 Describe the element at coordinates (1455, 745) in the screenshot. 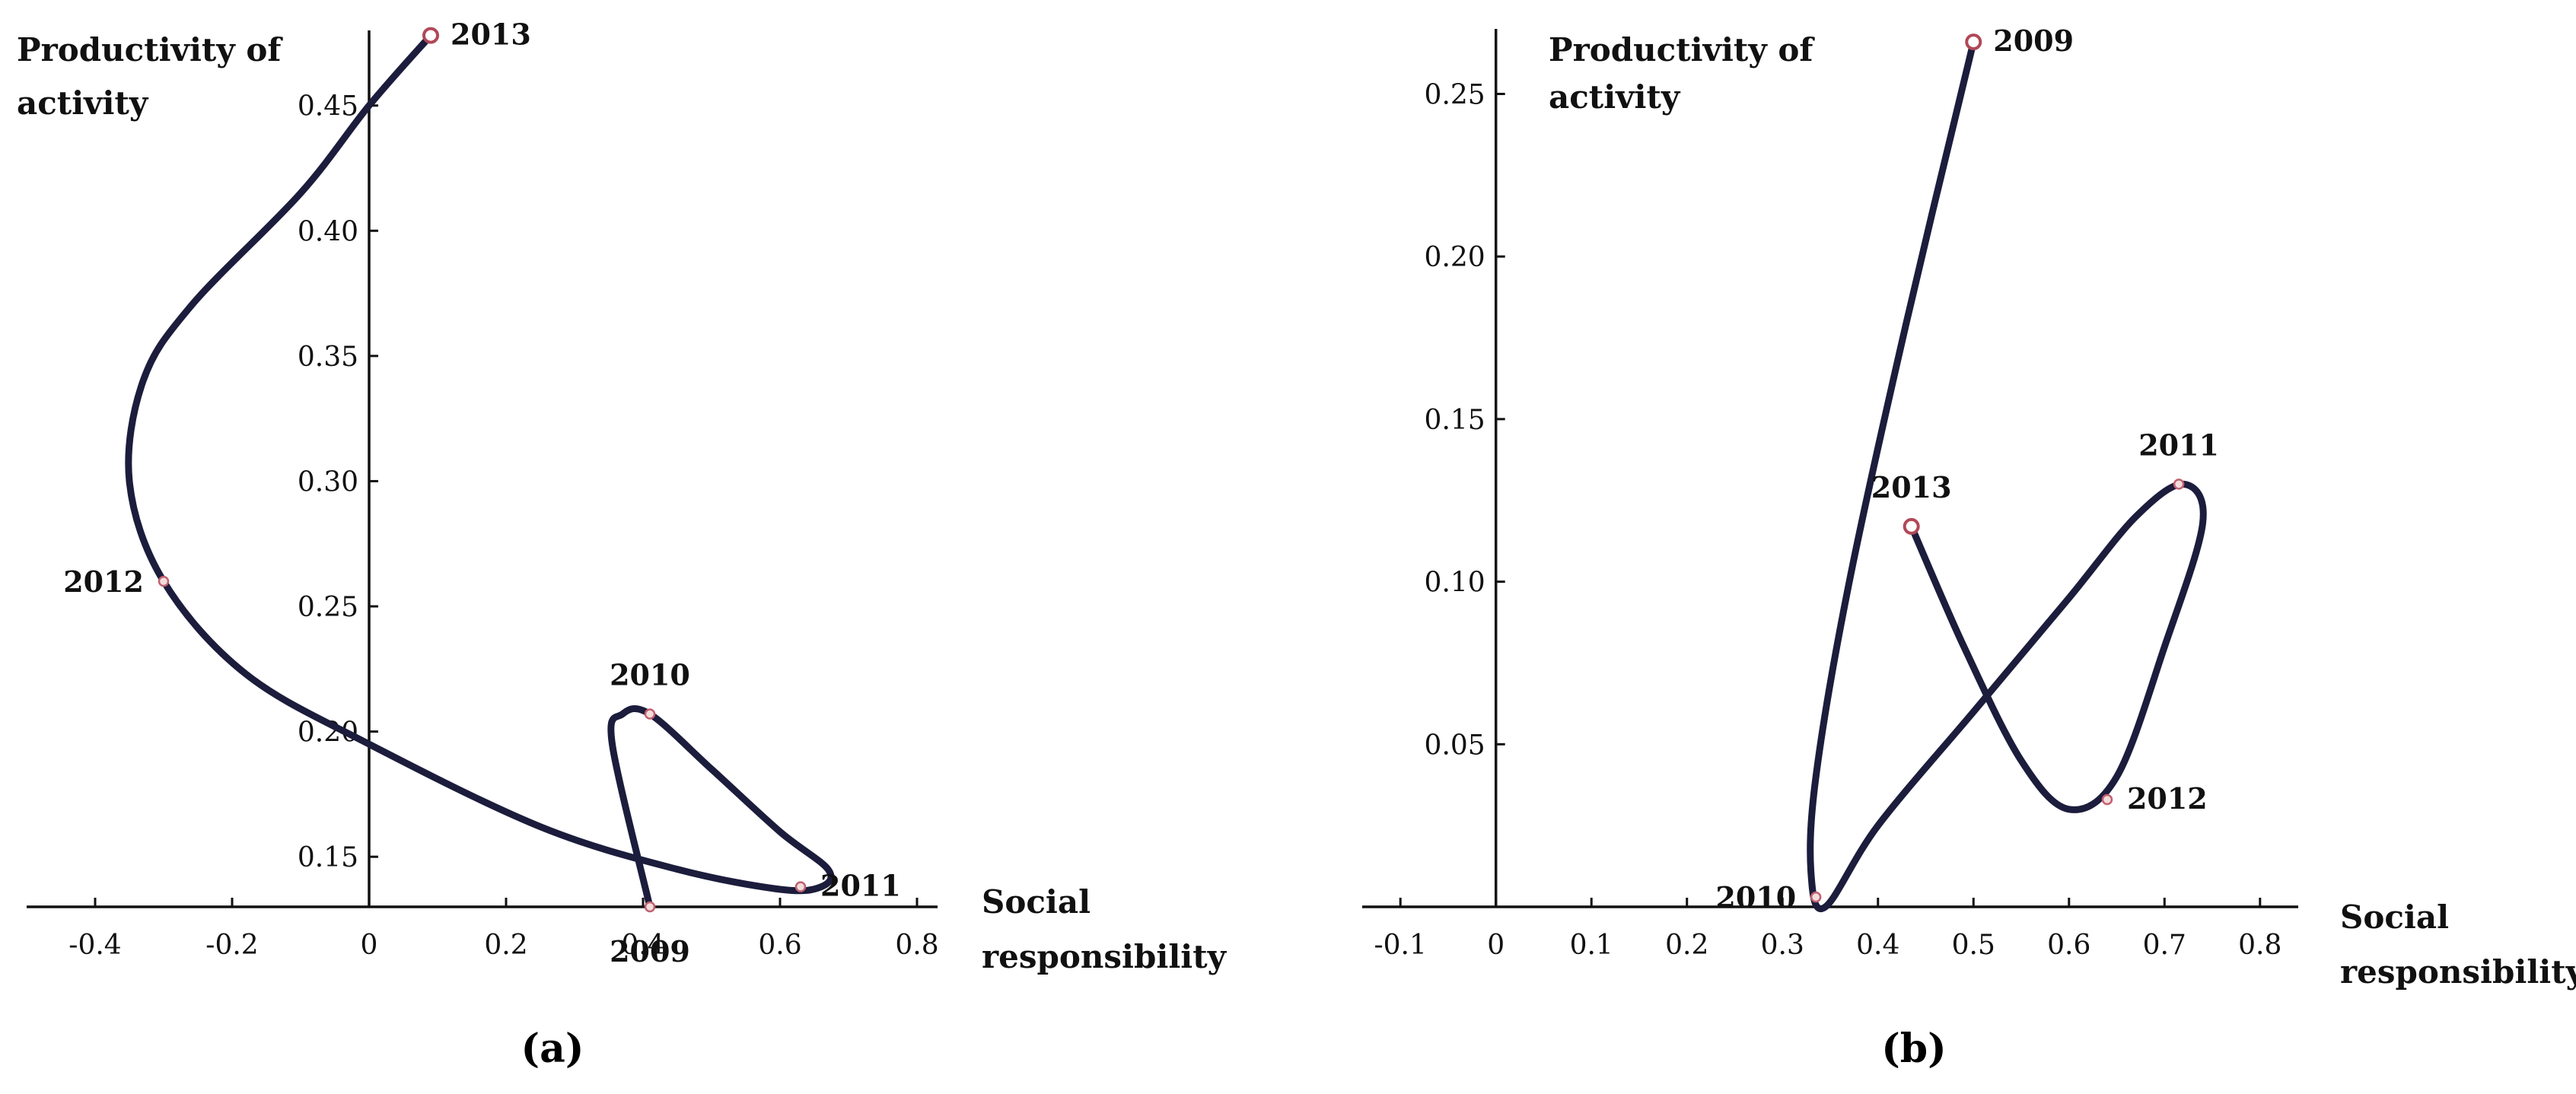

I see `y-tick-label: 0.05` at that location.